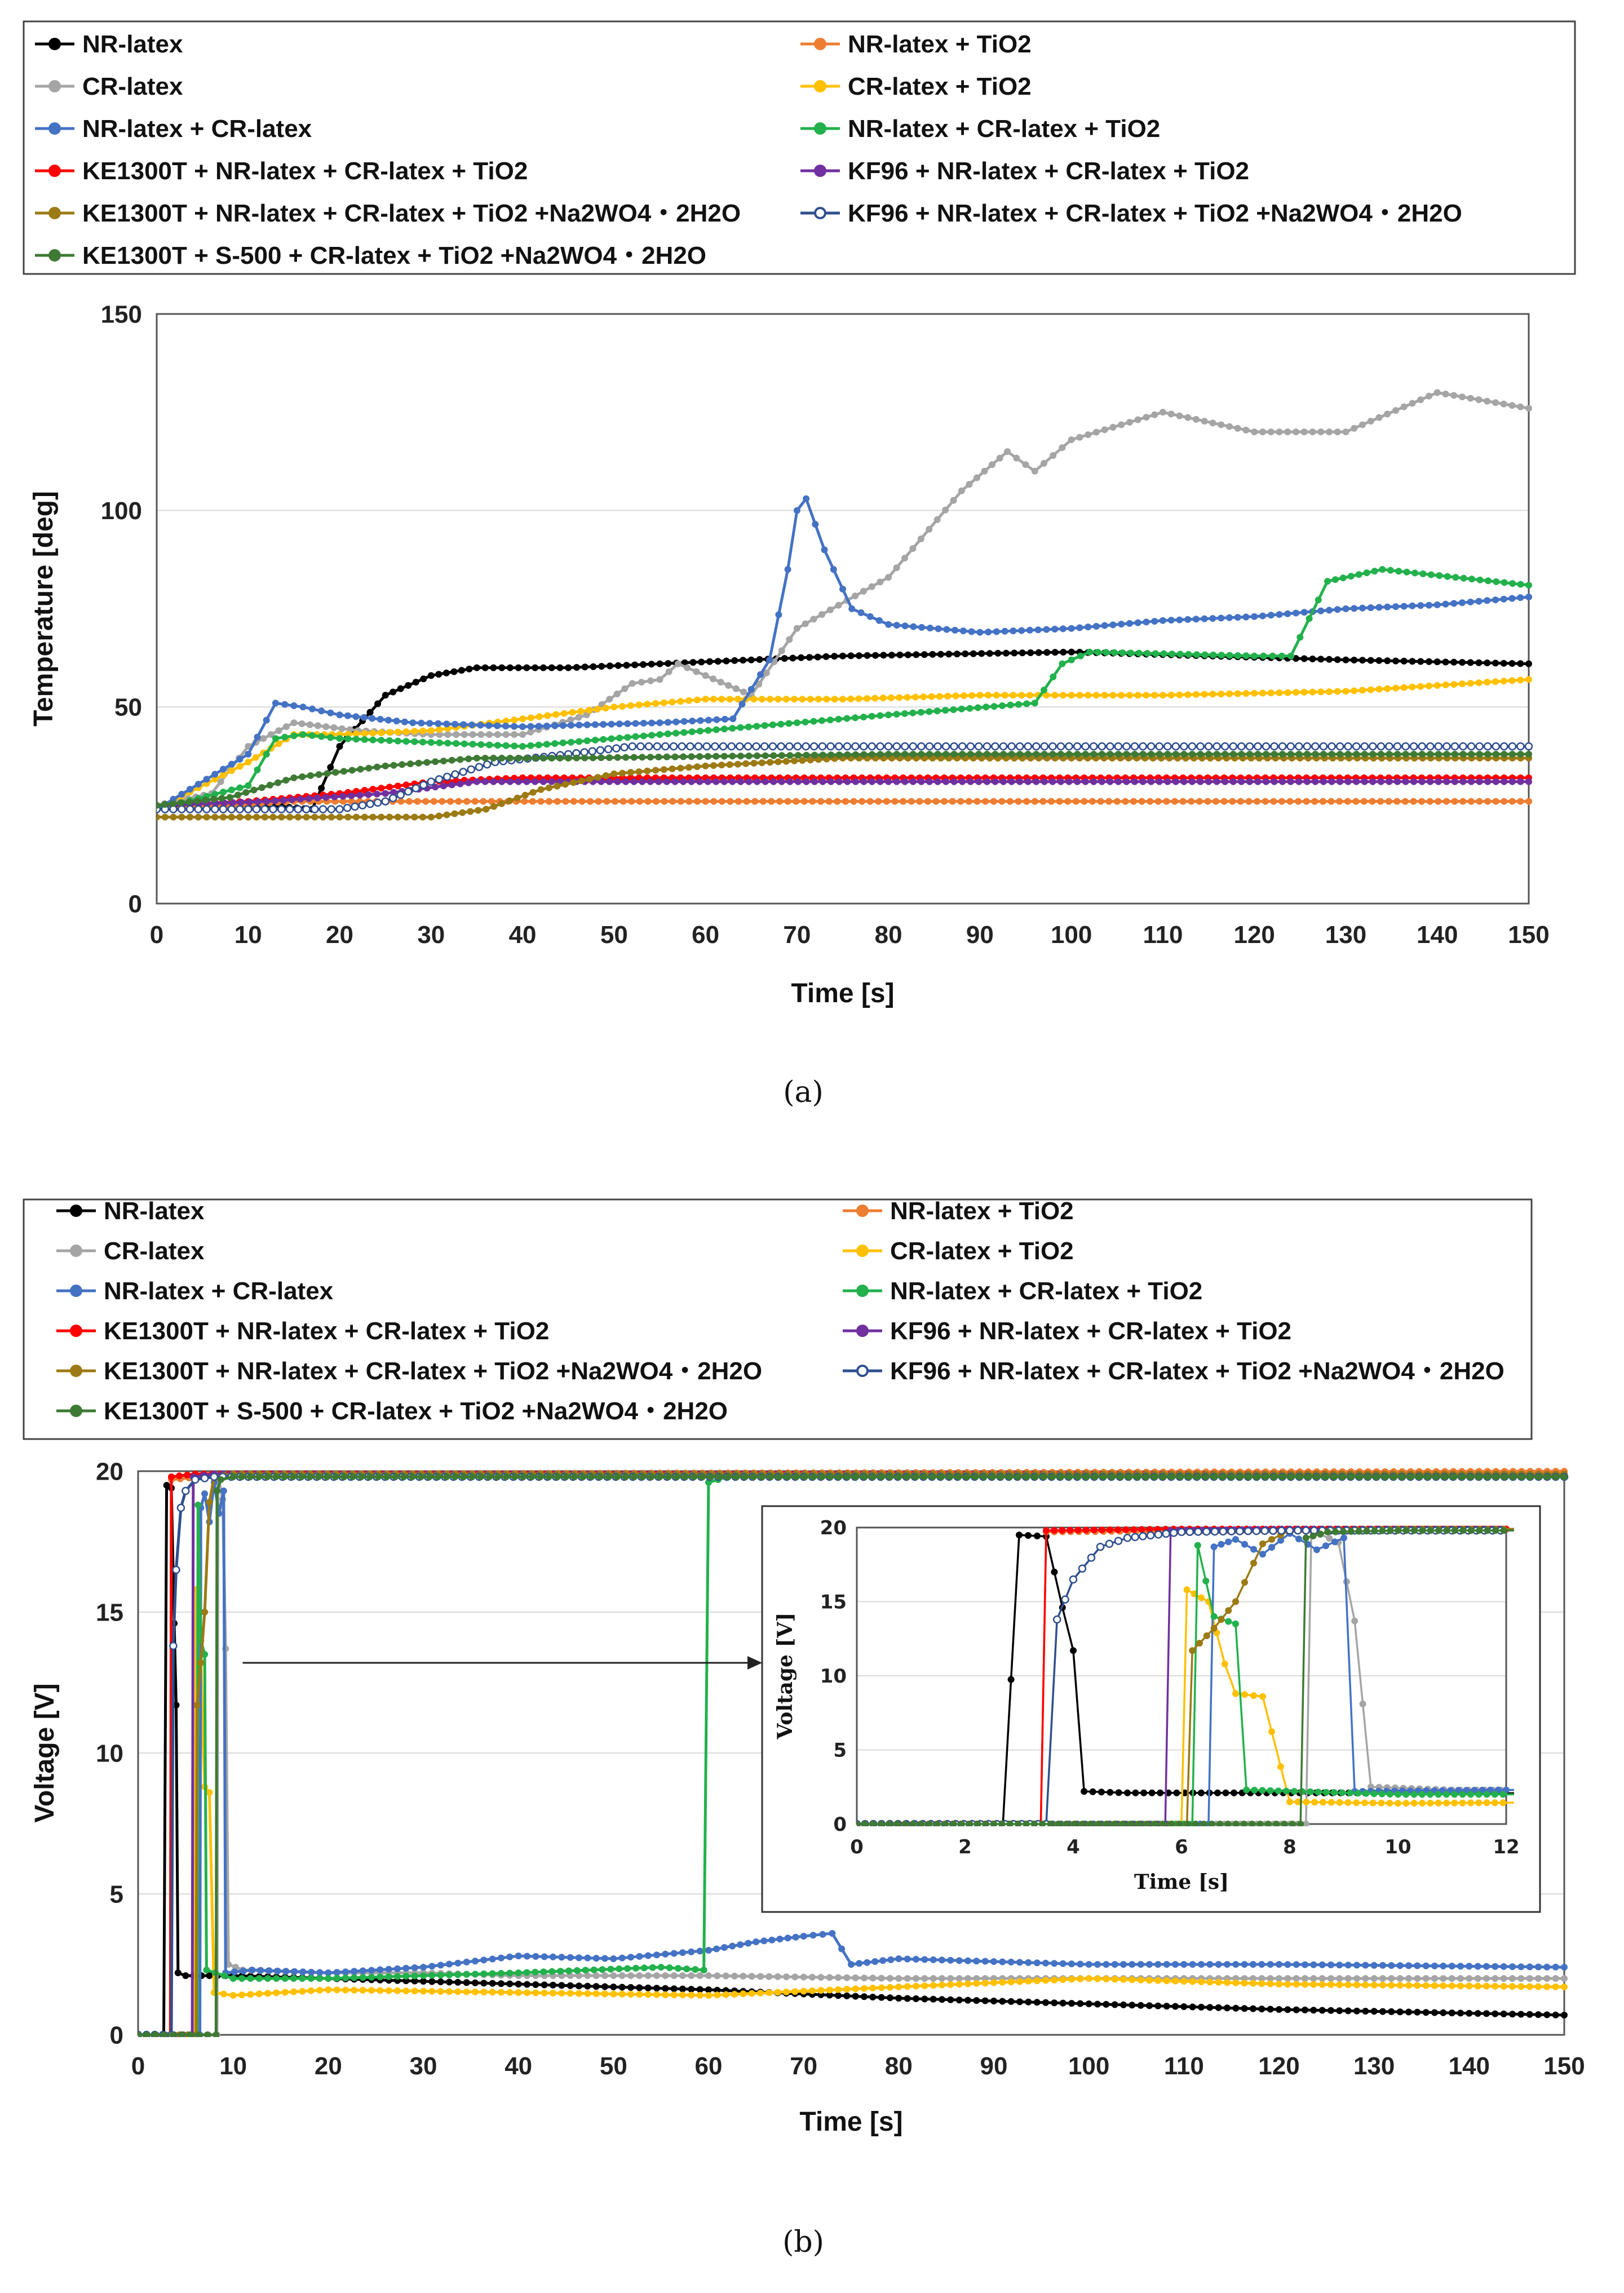 The width and height of the screenshot is (1624, 2293). Describe the element at coordinates (982, 1211) in the screenshot. I see `legend-label: NR-latex + TiO2` at that location.